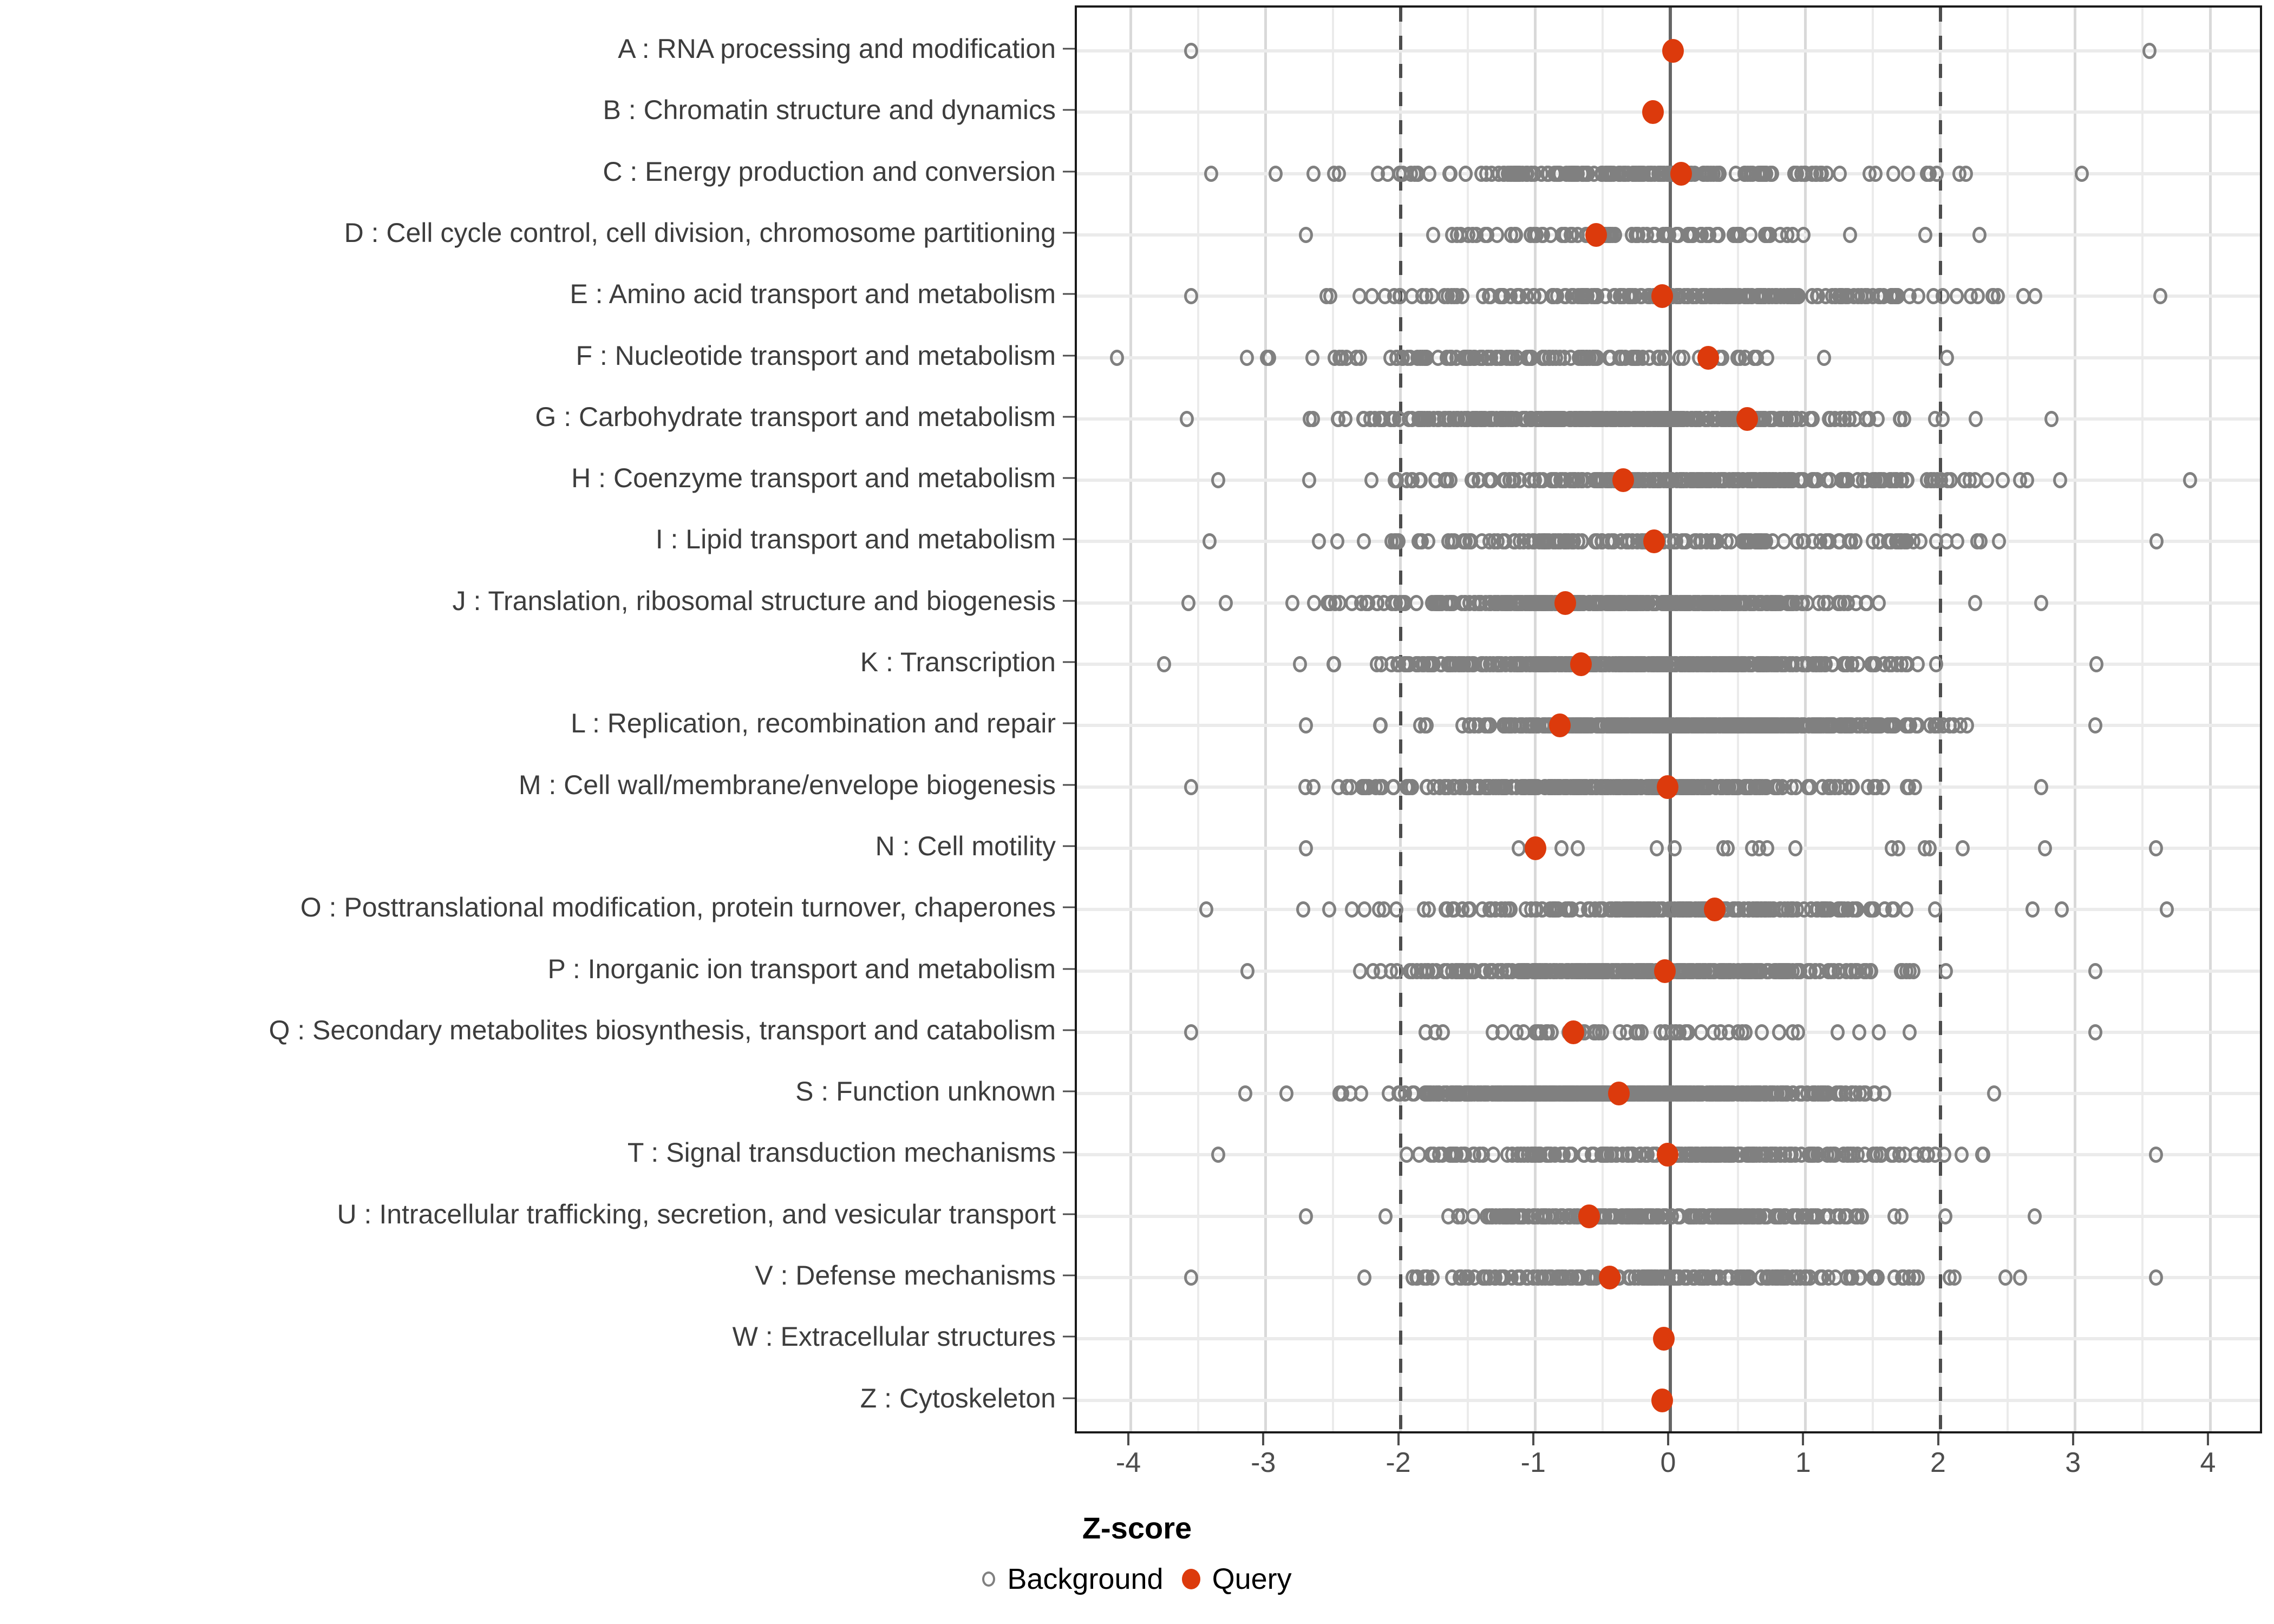  What do you see at coordinates (1662, 296) in the screenshot?
I see `query-point-e` at bounding box center [1662, 296].